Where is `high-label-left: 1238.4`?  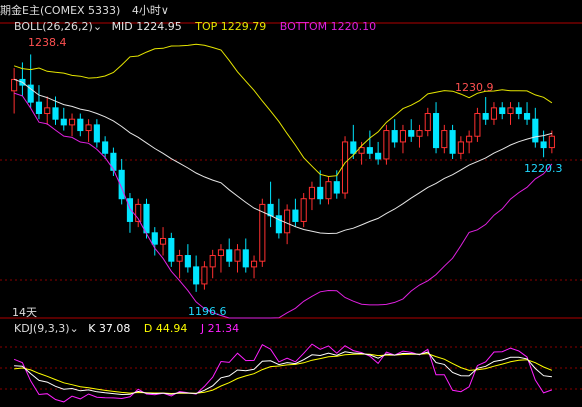 high-label-left: 1238.4 is located at coordinates (47, 42).